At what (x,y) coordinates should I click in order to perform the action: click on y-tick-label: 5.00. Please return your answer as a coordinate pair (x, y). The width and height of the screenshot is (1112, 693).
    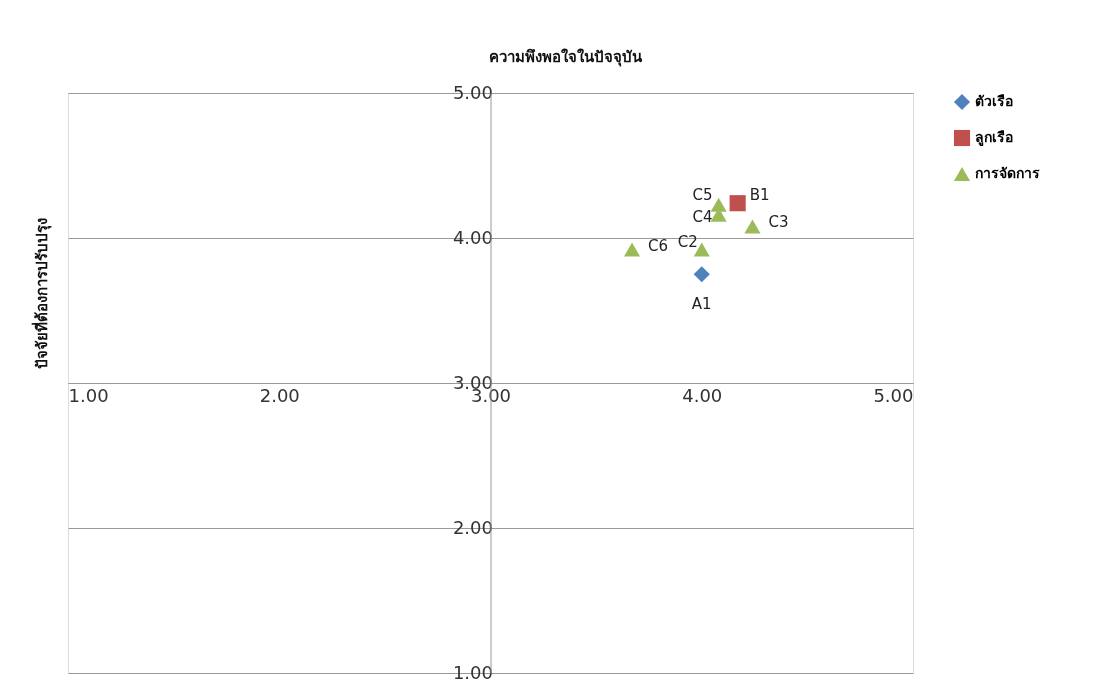
    Looking at the image, I should click on (472, 92).